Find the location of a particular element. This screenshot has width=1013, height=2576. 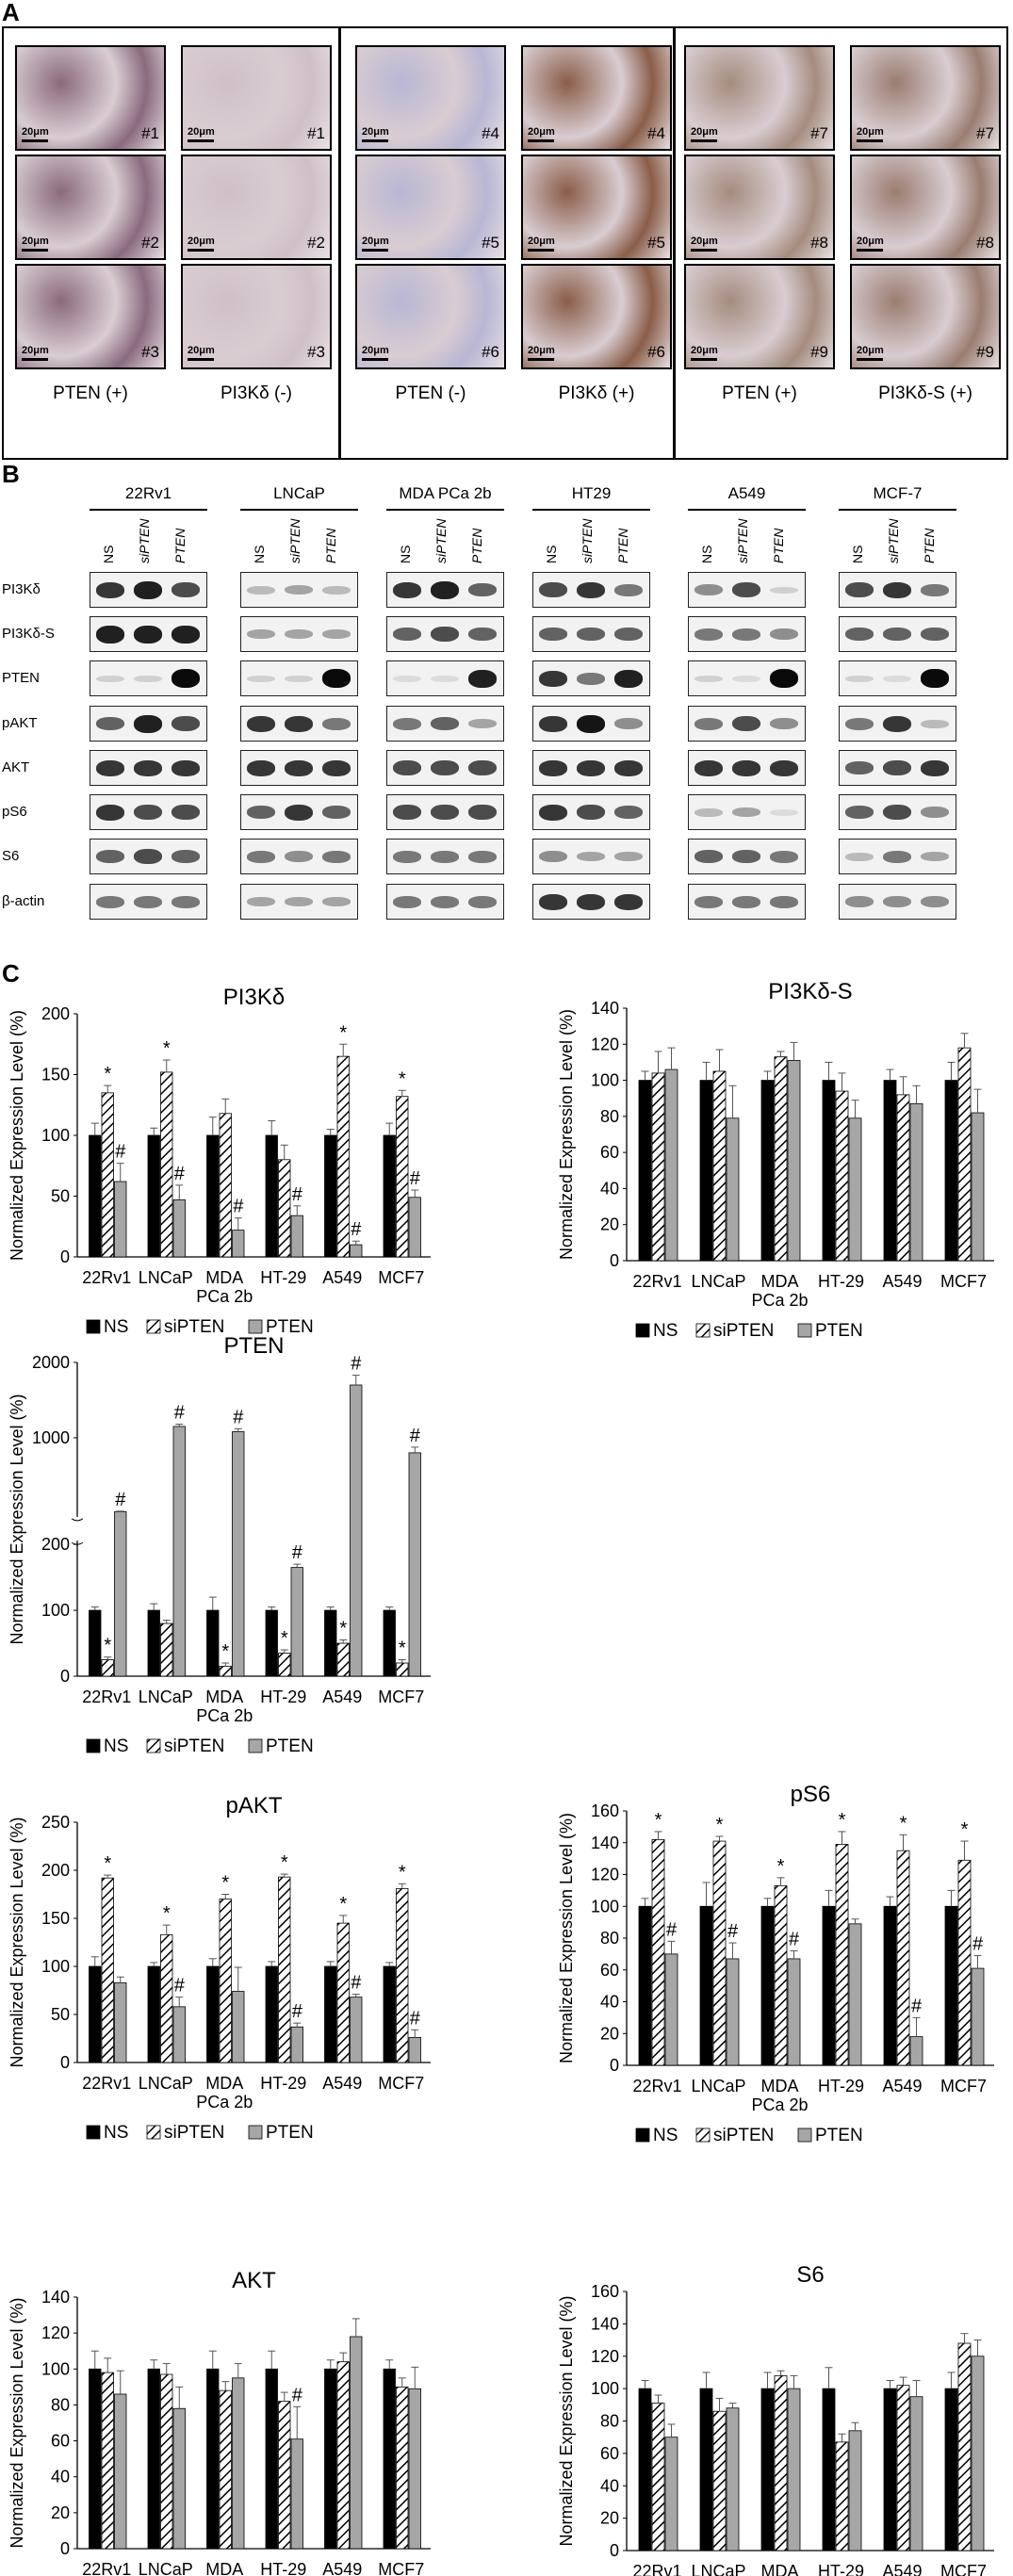

lane-label: PTEN is located at coordinates (180, 545).